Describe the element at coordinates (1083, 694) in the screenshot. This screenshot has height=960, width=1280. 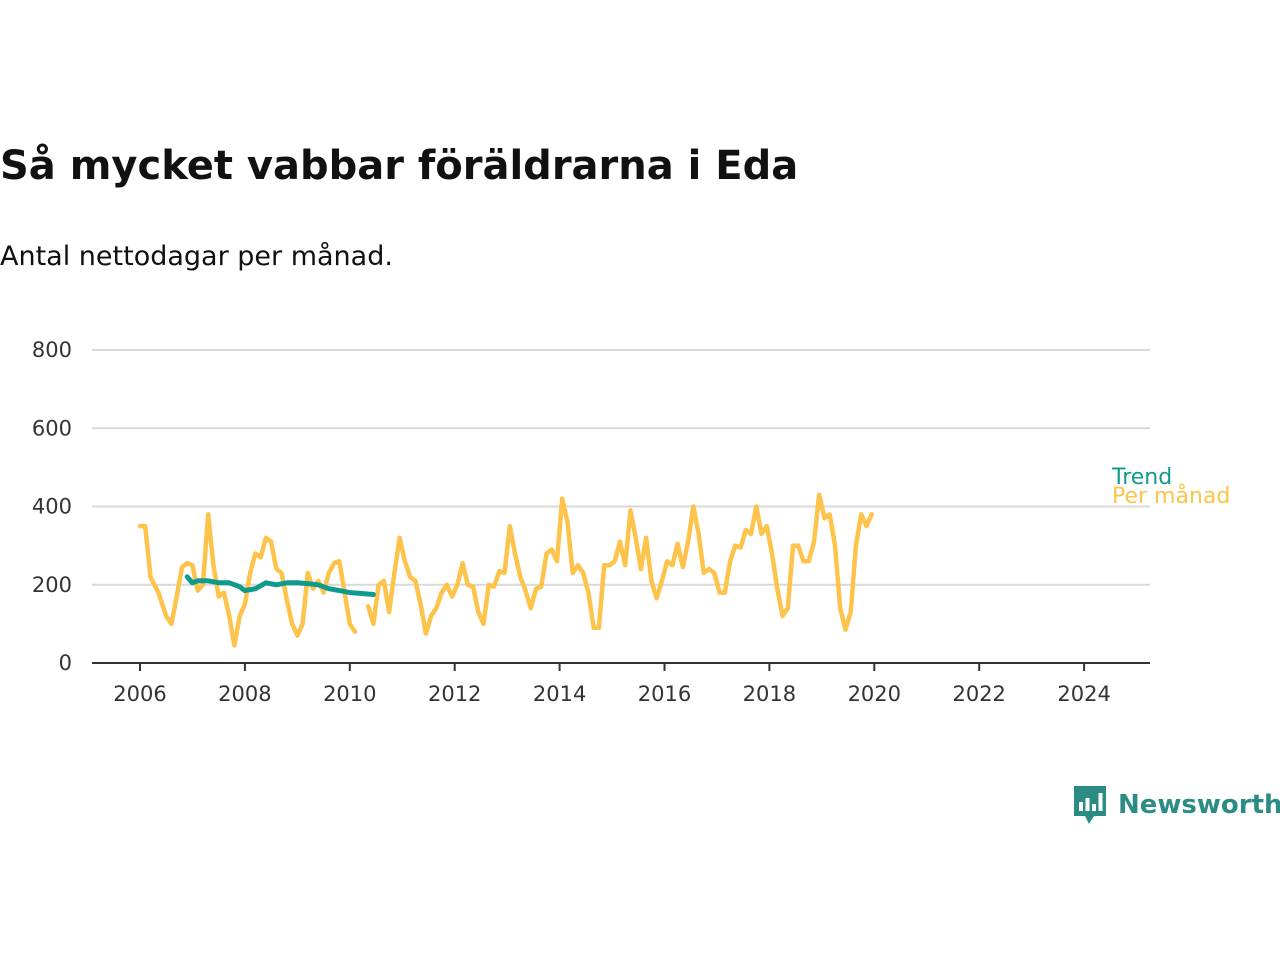
I see `x-tick-label: 2024` at that location.